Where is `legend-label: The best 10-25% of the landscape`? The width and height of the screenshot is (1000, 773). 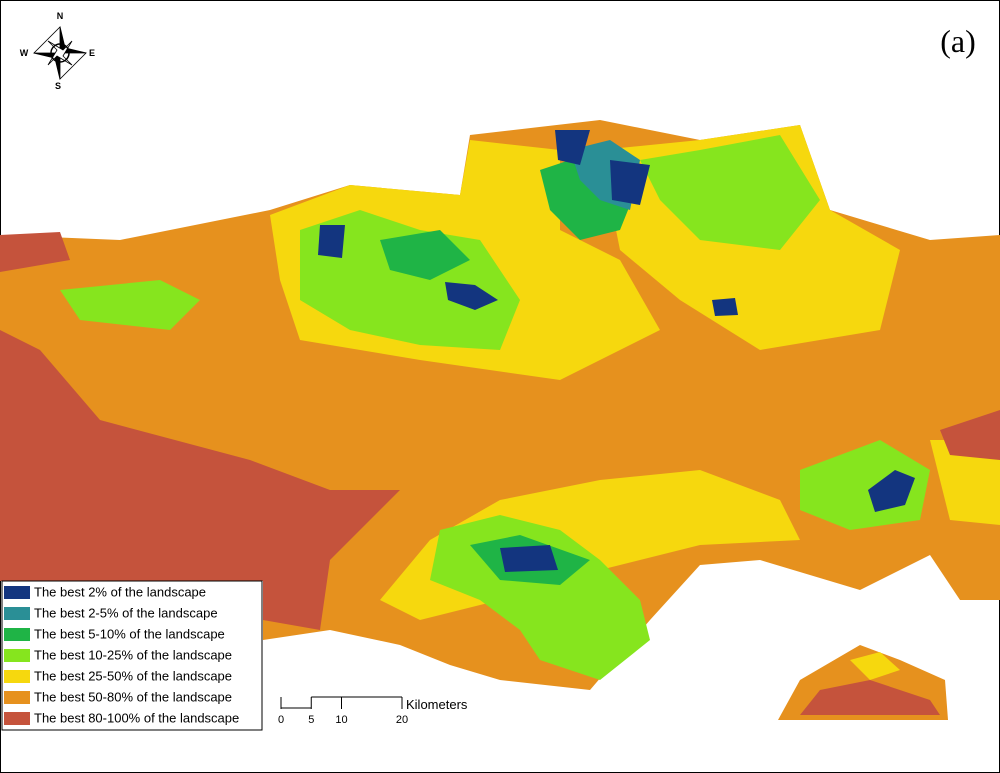
legend-label: The best 10-25% of the landscape is located at coordinates (133, 654).